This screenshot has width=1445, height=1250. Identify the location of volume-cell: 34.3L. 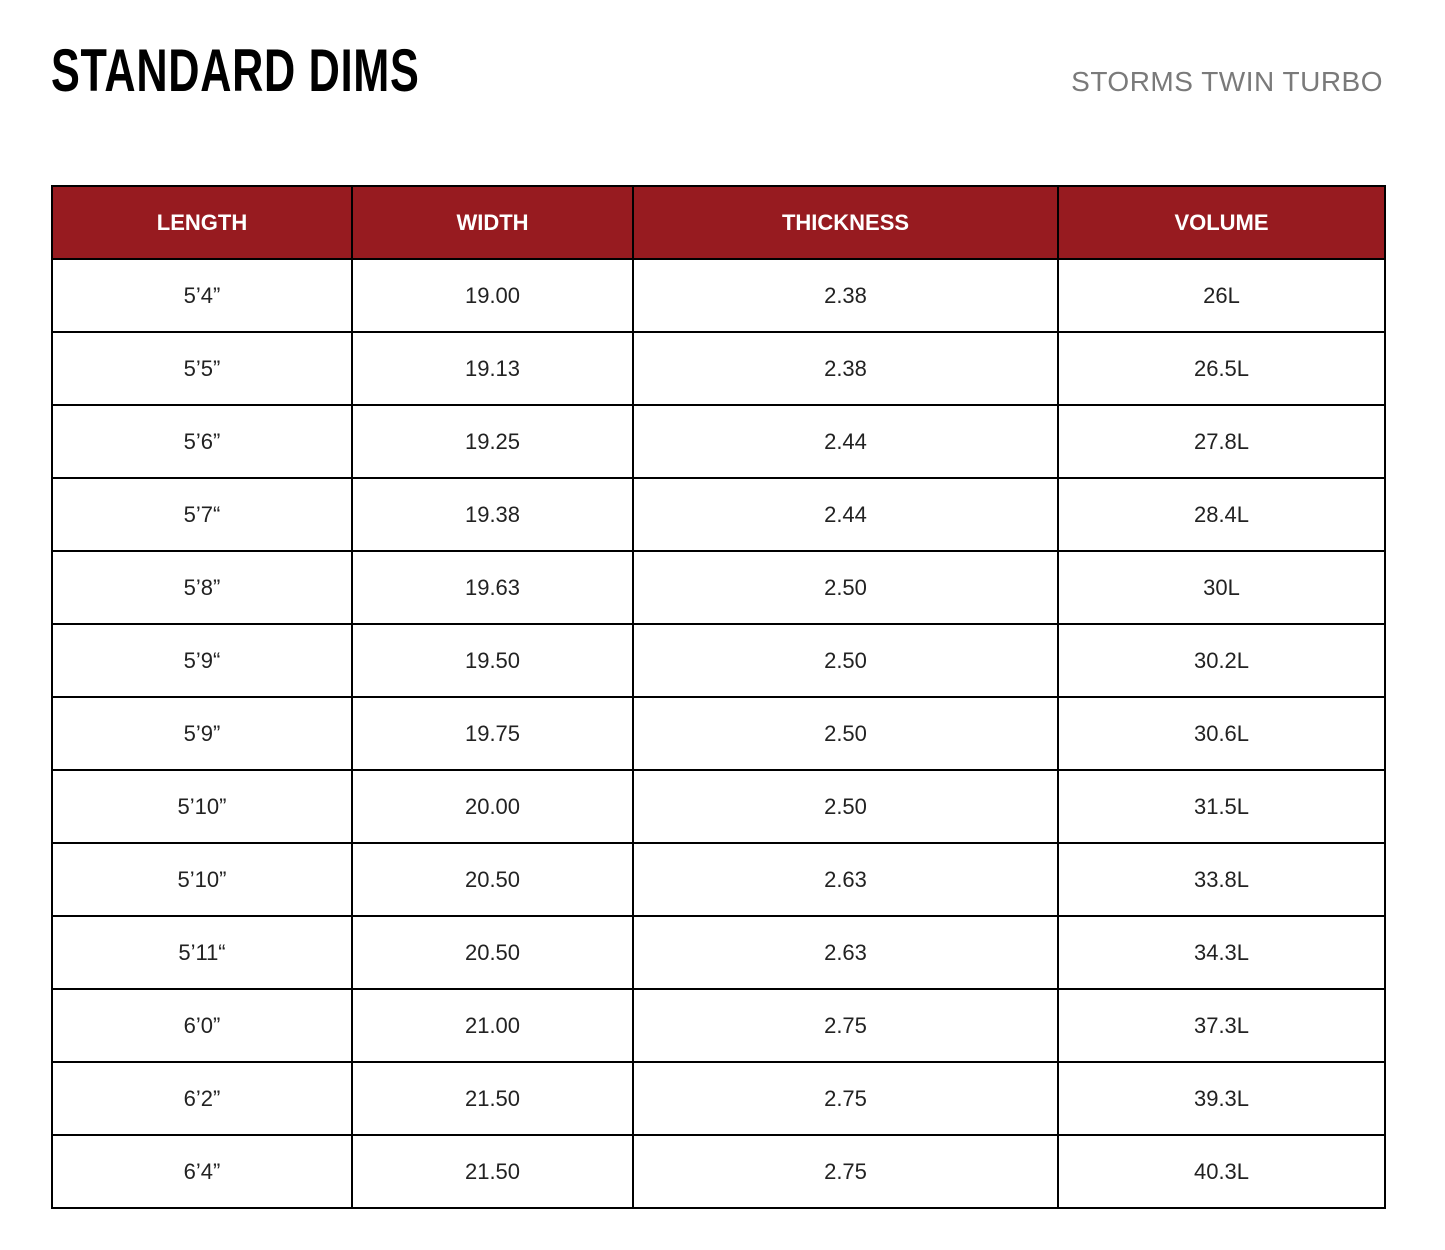
(1221, 952).